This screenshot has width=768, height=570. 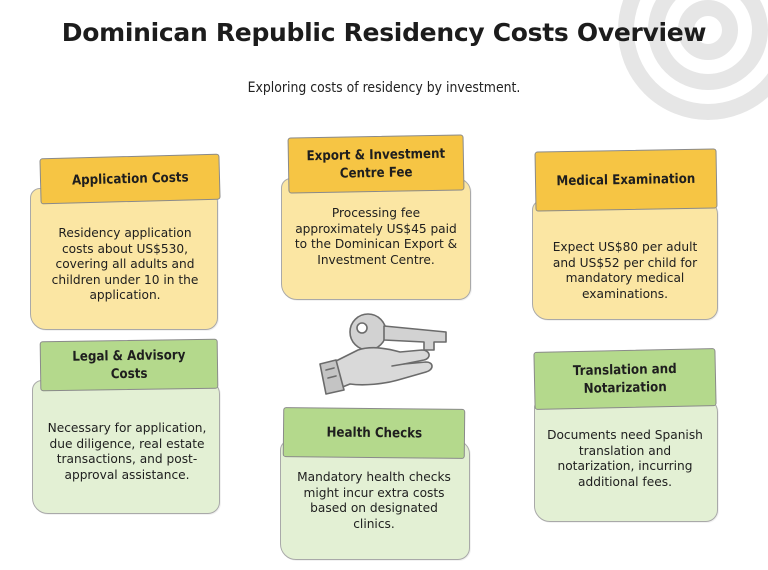 I want to click on card-heading-box: Application Costs, so click(x=130, y=179).